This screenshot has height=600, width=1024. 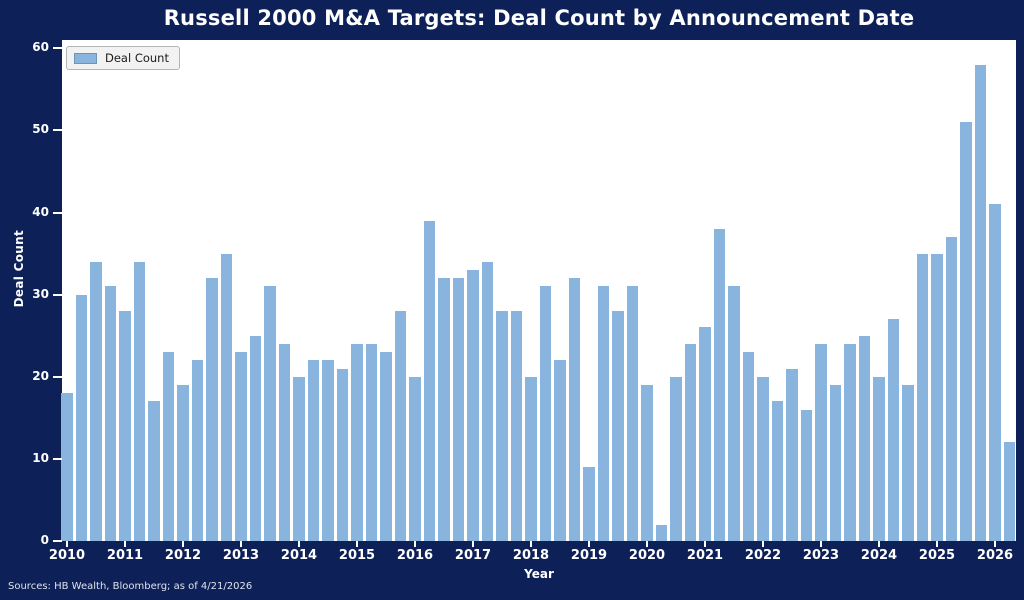 I want to click on x-tick-label: 2022, so click(x=763, y=555).